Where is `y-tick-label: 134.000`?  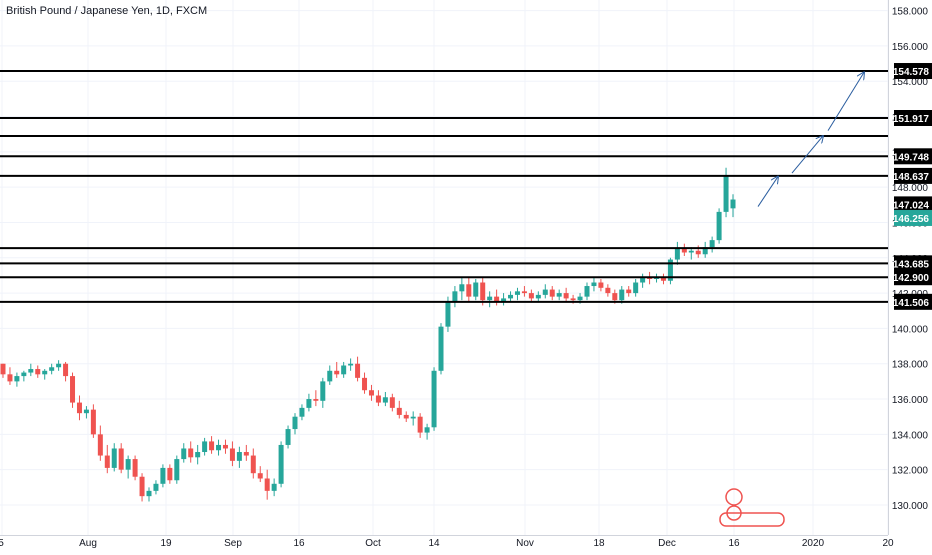
y-tick-label: 134.000 is located at coordinates (910, 435).